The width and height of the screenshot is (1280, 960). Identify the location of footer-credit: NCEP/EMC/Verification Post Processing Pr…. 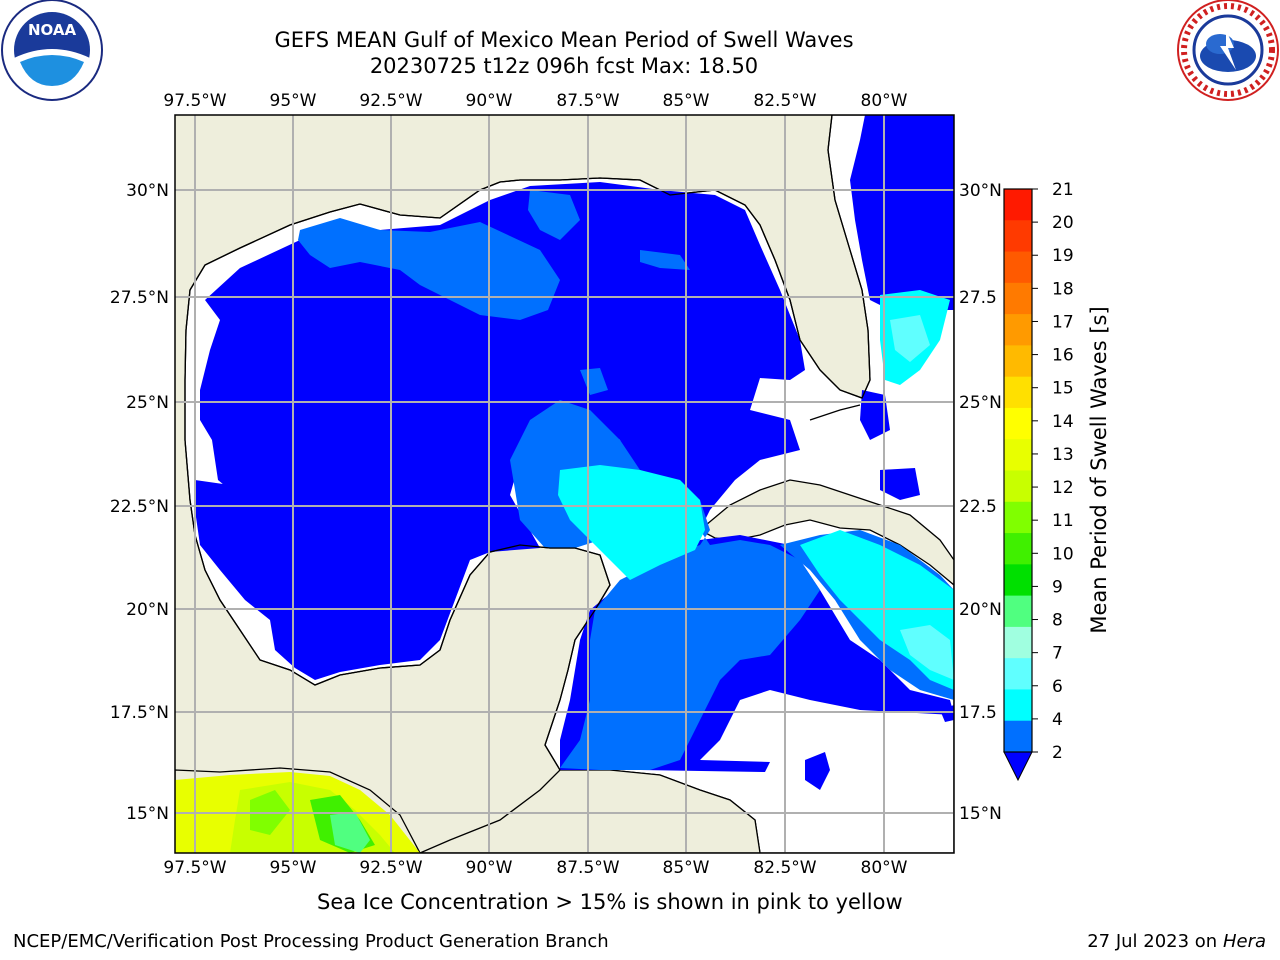
(311, 941).